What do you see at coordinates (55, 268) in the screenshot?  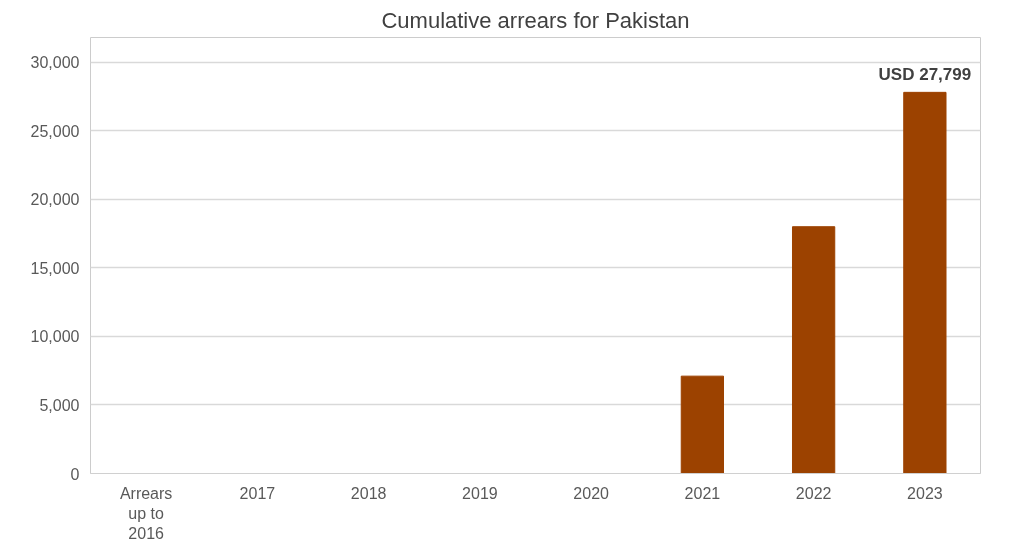 I see `y-tick-label: 15,000` at bounding box center [55, 268].